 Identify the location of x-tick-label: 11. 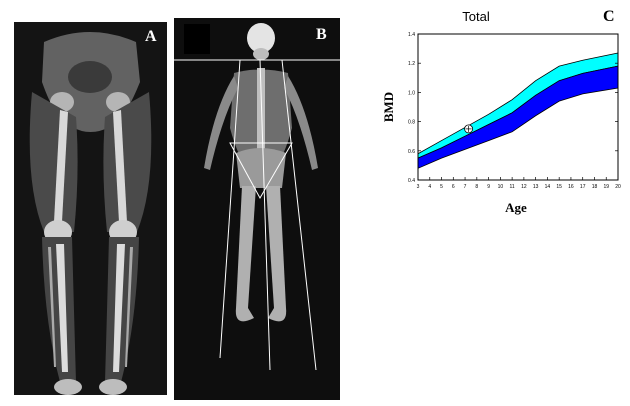
(512, 187).